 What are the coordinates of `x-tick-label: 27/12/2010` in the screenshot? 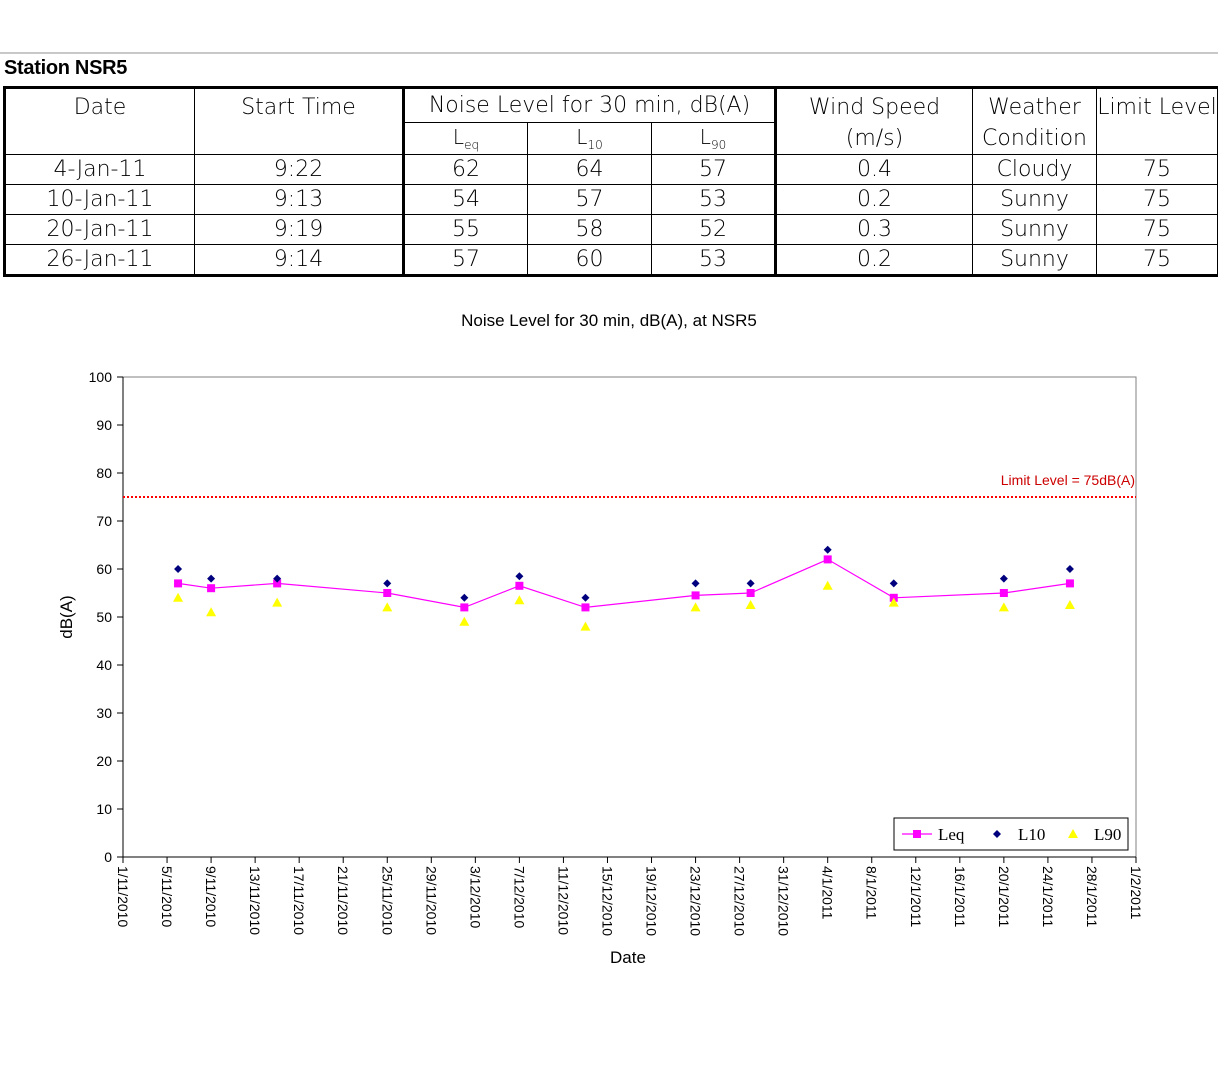 It's located at (740, 901).